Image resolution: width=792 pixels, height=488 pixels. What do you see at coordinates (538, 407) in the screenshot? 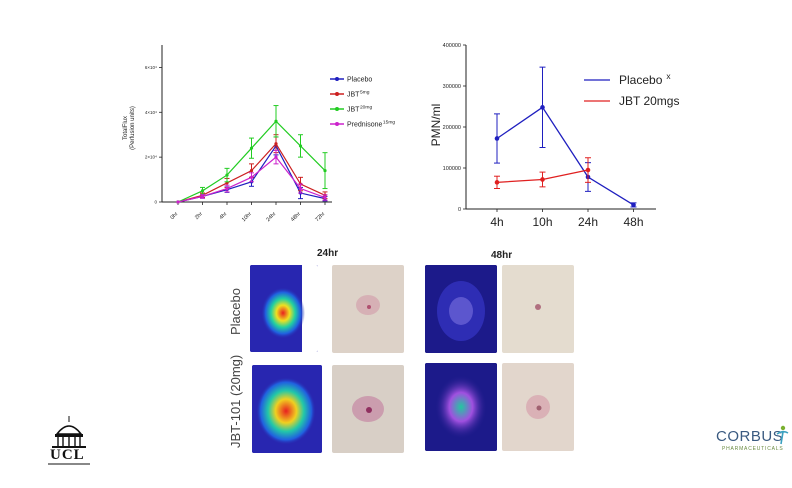
I see `skin-photo-jbt-48hr` at bounding box center [538, 407].